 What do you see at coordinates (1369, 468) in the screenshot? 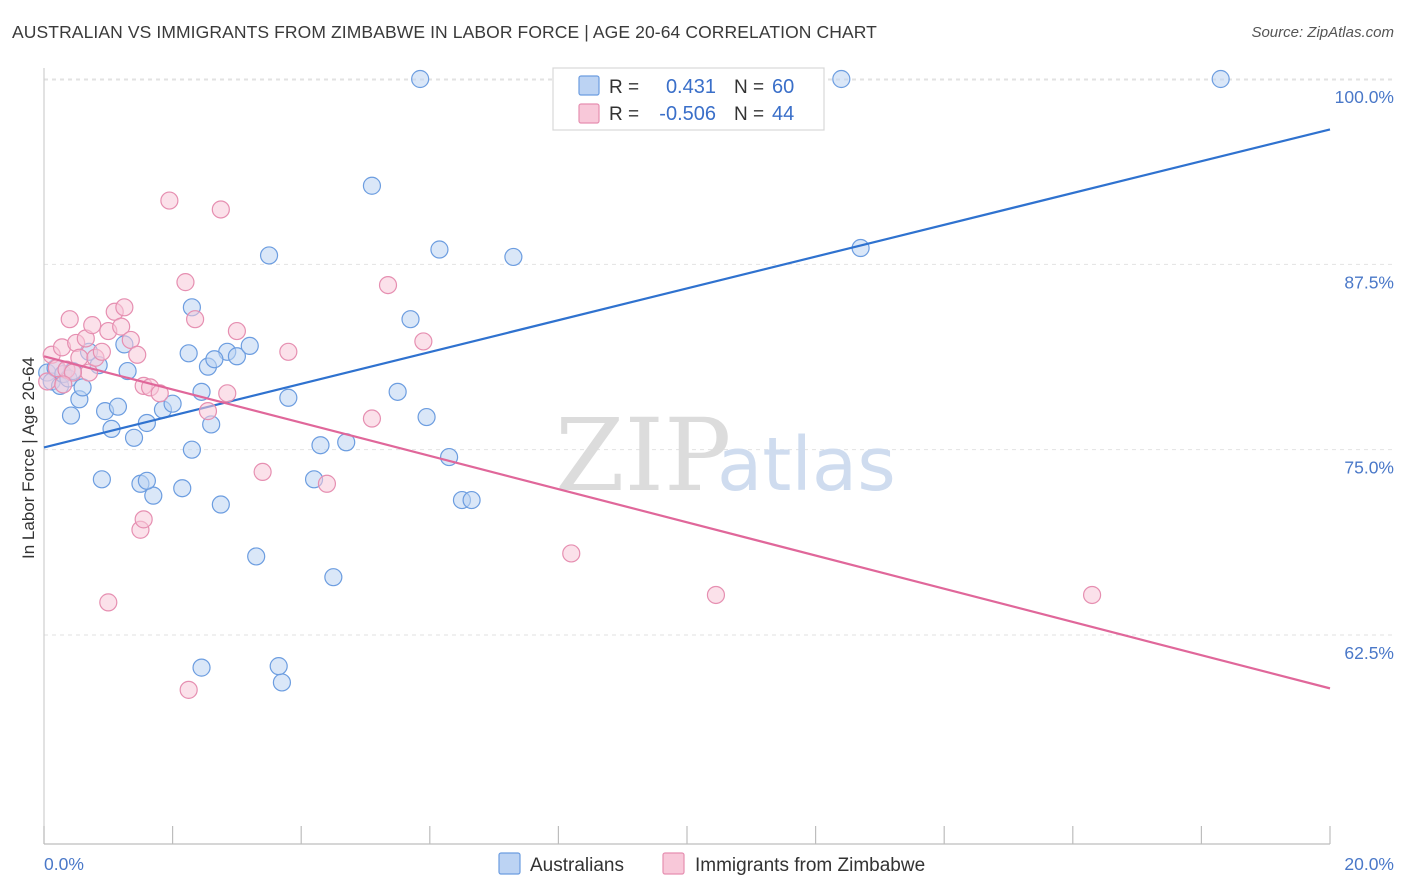
I see `y-tick-label-1: 75.0%` at bounding box center [1369, 468].